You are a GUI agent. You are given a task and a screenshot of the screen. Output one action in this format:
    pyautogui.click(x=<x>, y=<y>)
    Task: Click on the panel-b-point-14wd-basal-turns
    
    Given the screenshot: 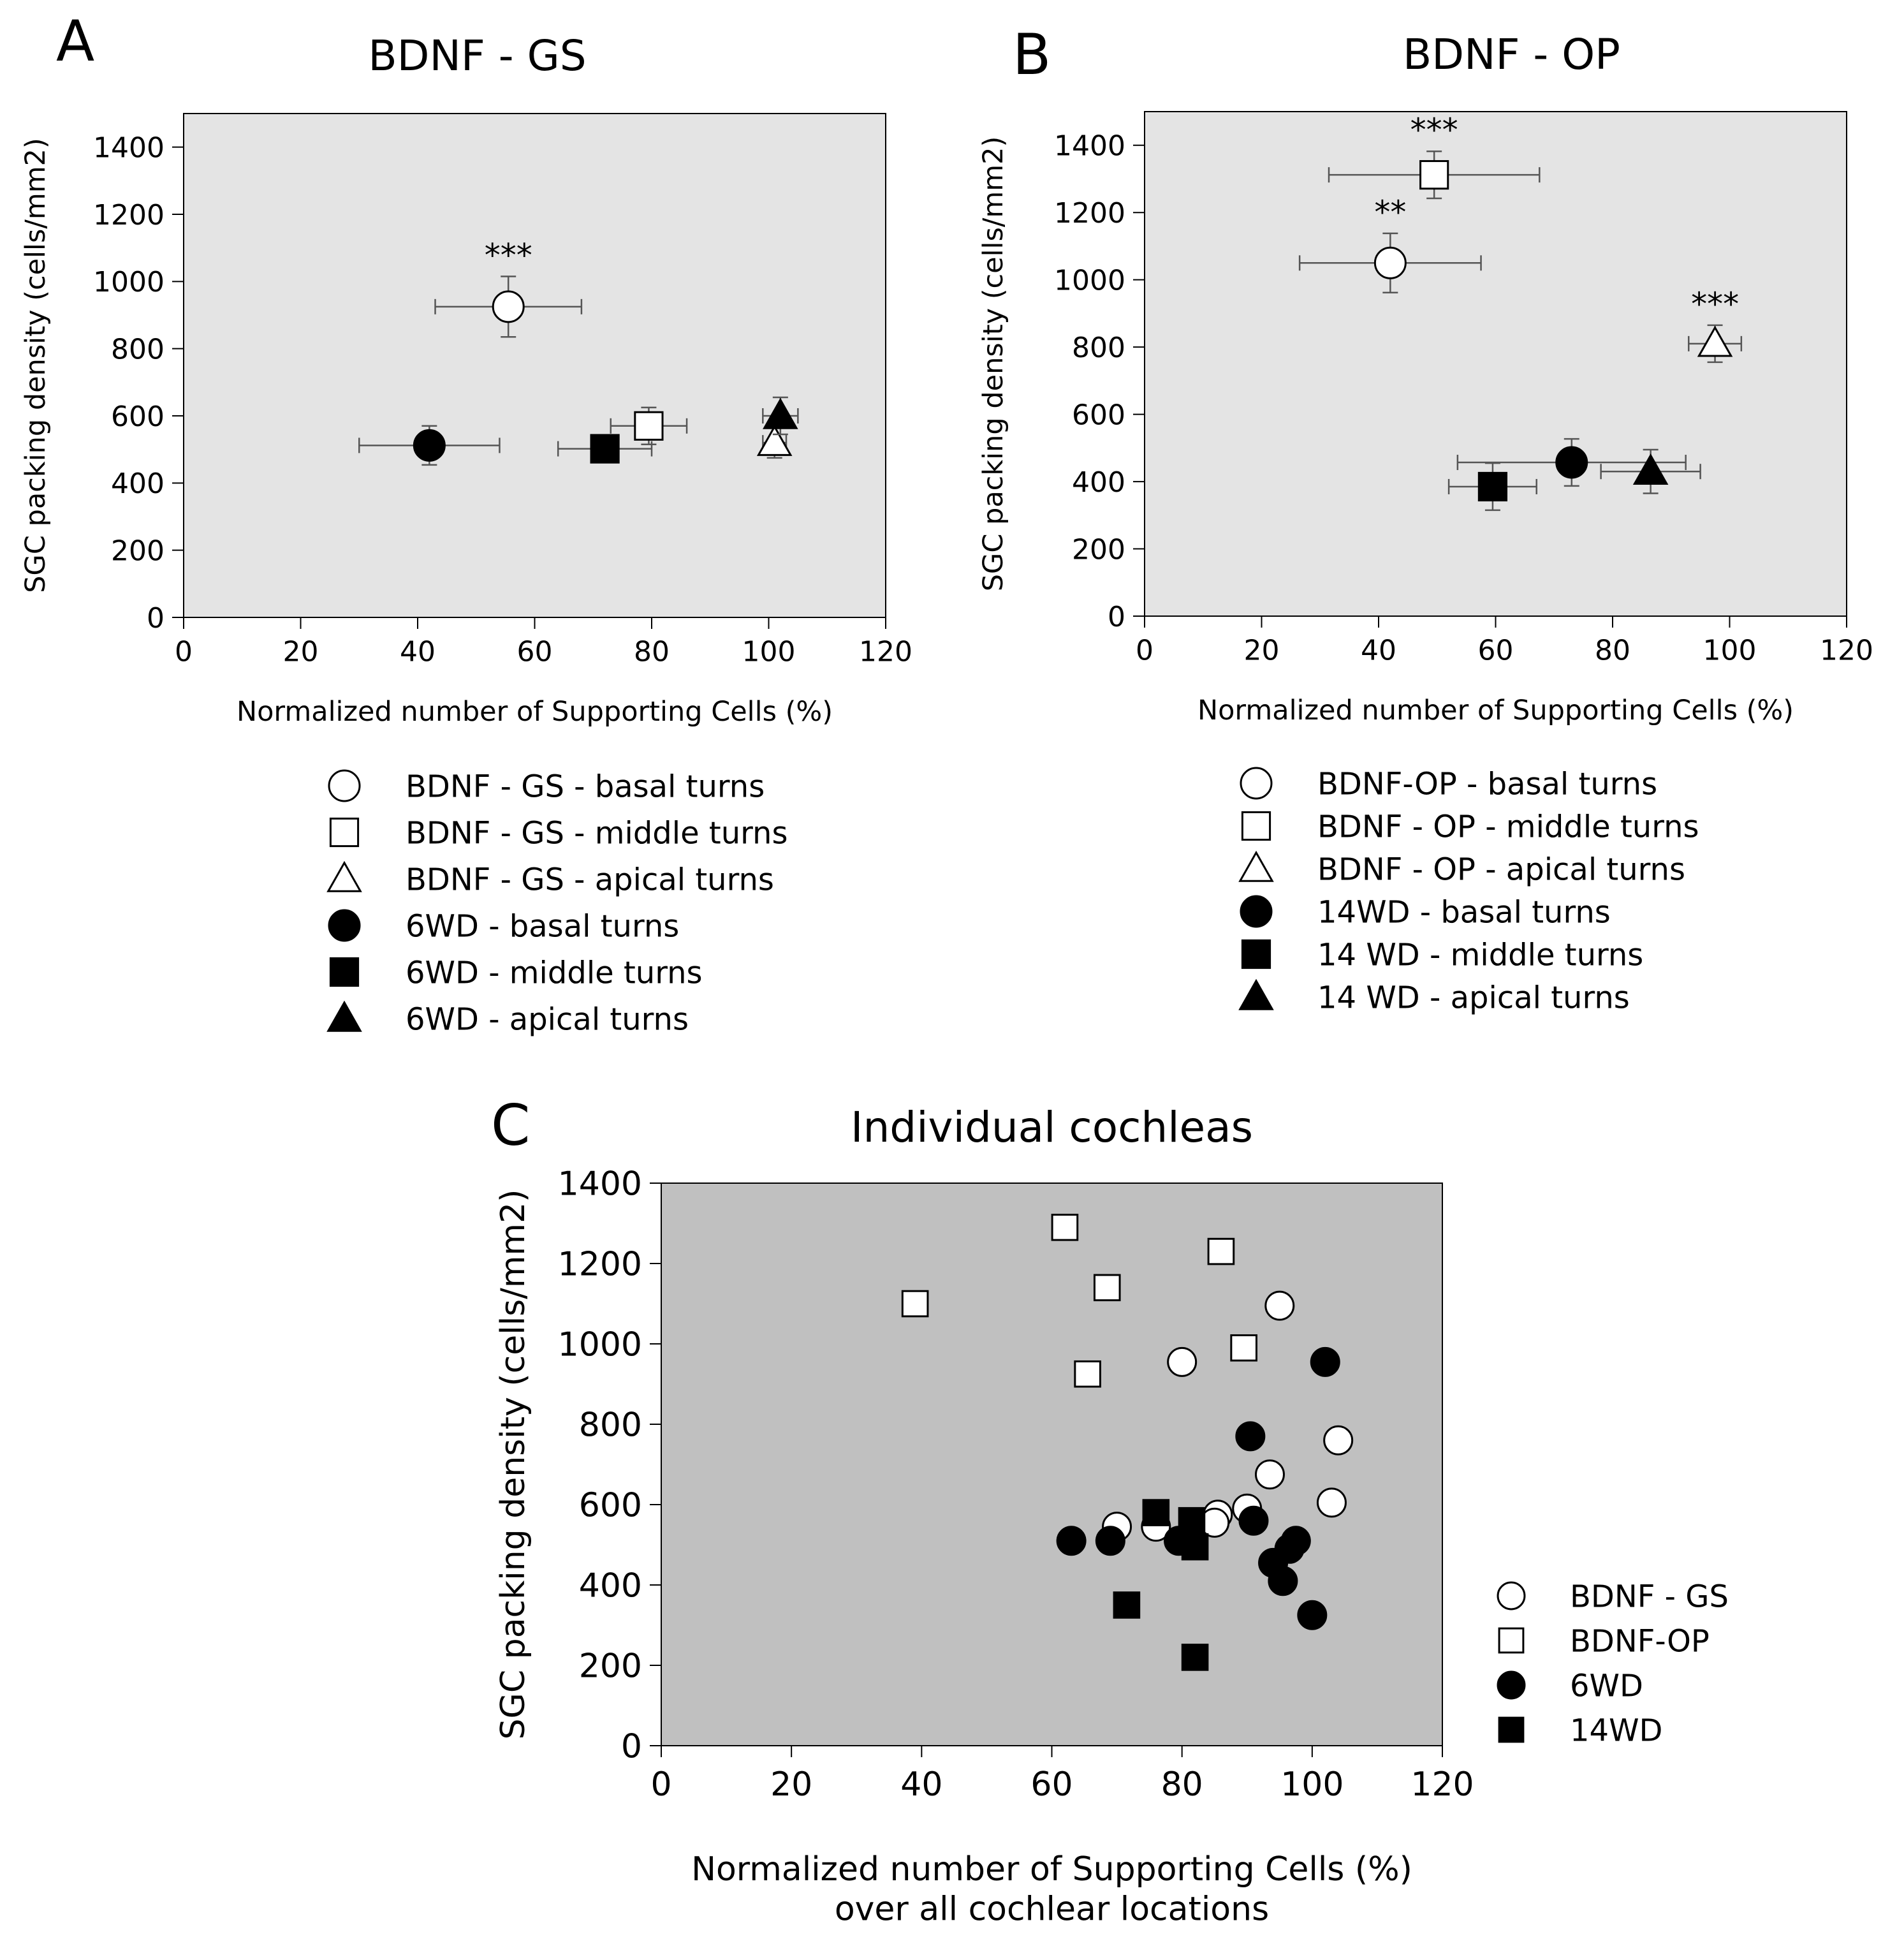 What is the action you would take?
    pyautogui.click(x=1571, y=462)
    